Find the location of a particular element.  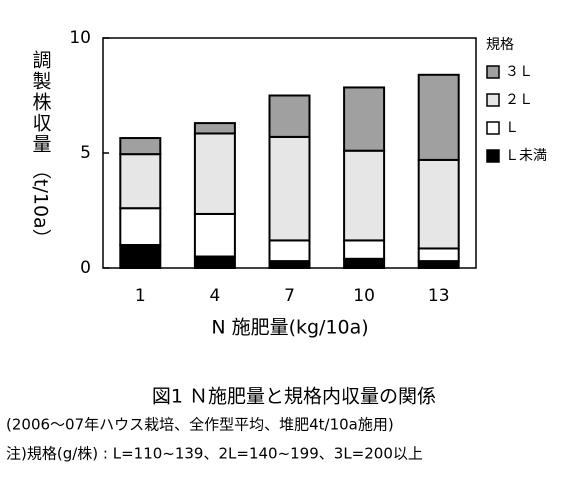

y-tick-label: 5 is located at coordinates (85, 153).